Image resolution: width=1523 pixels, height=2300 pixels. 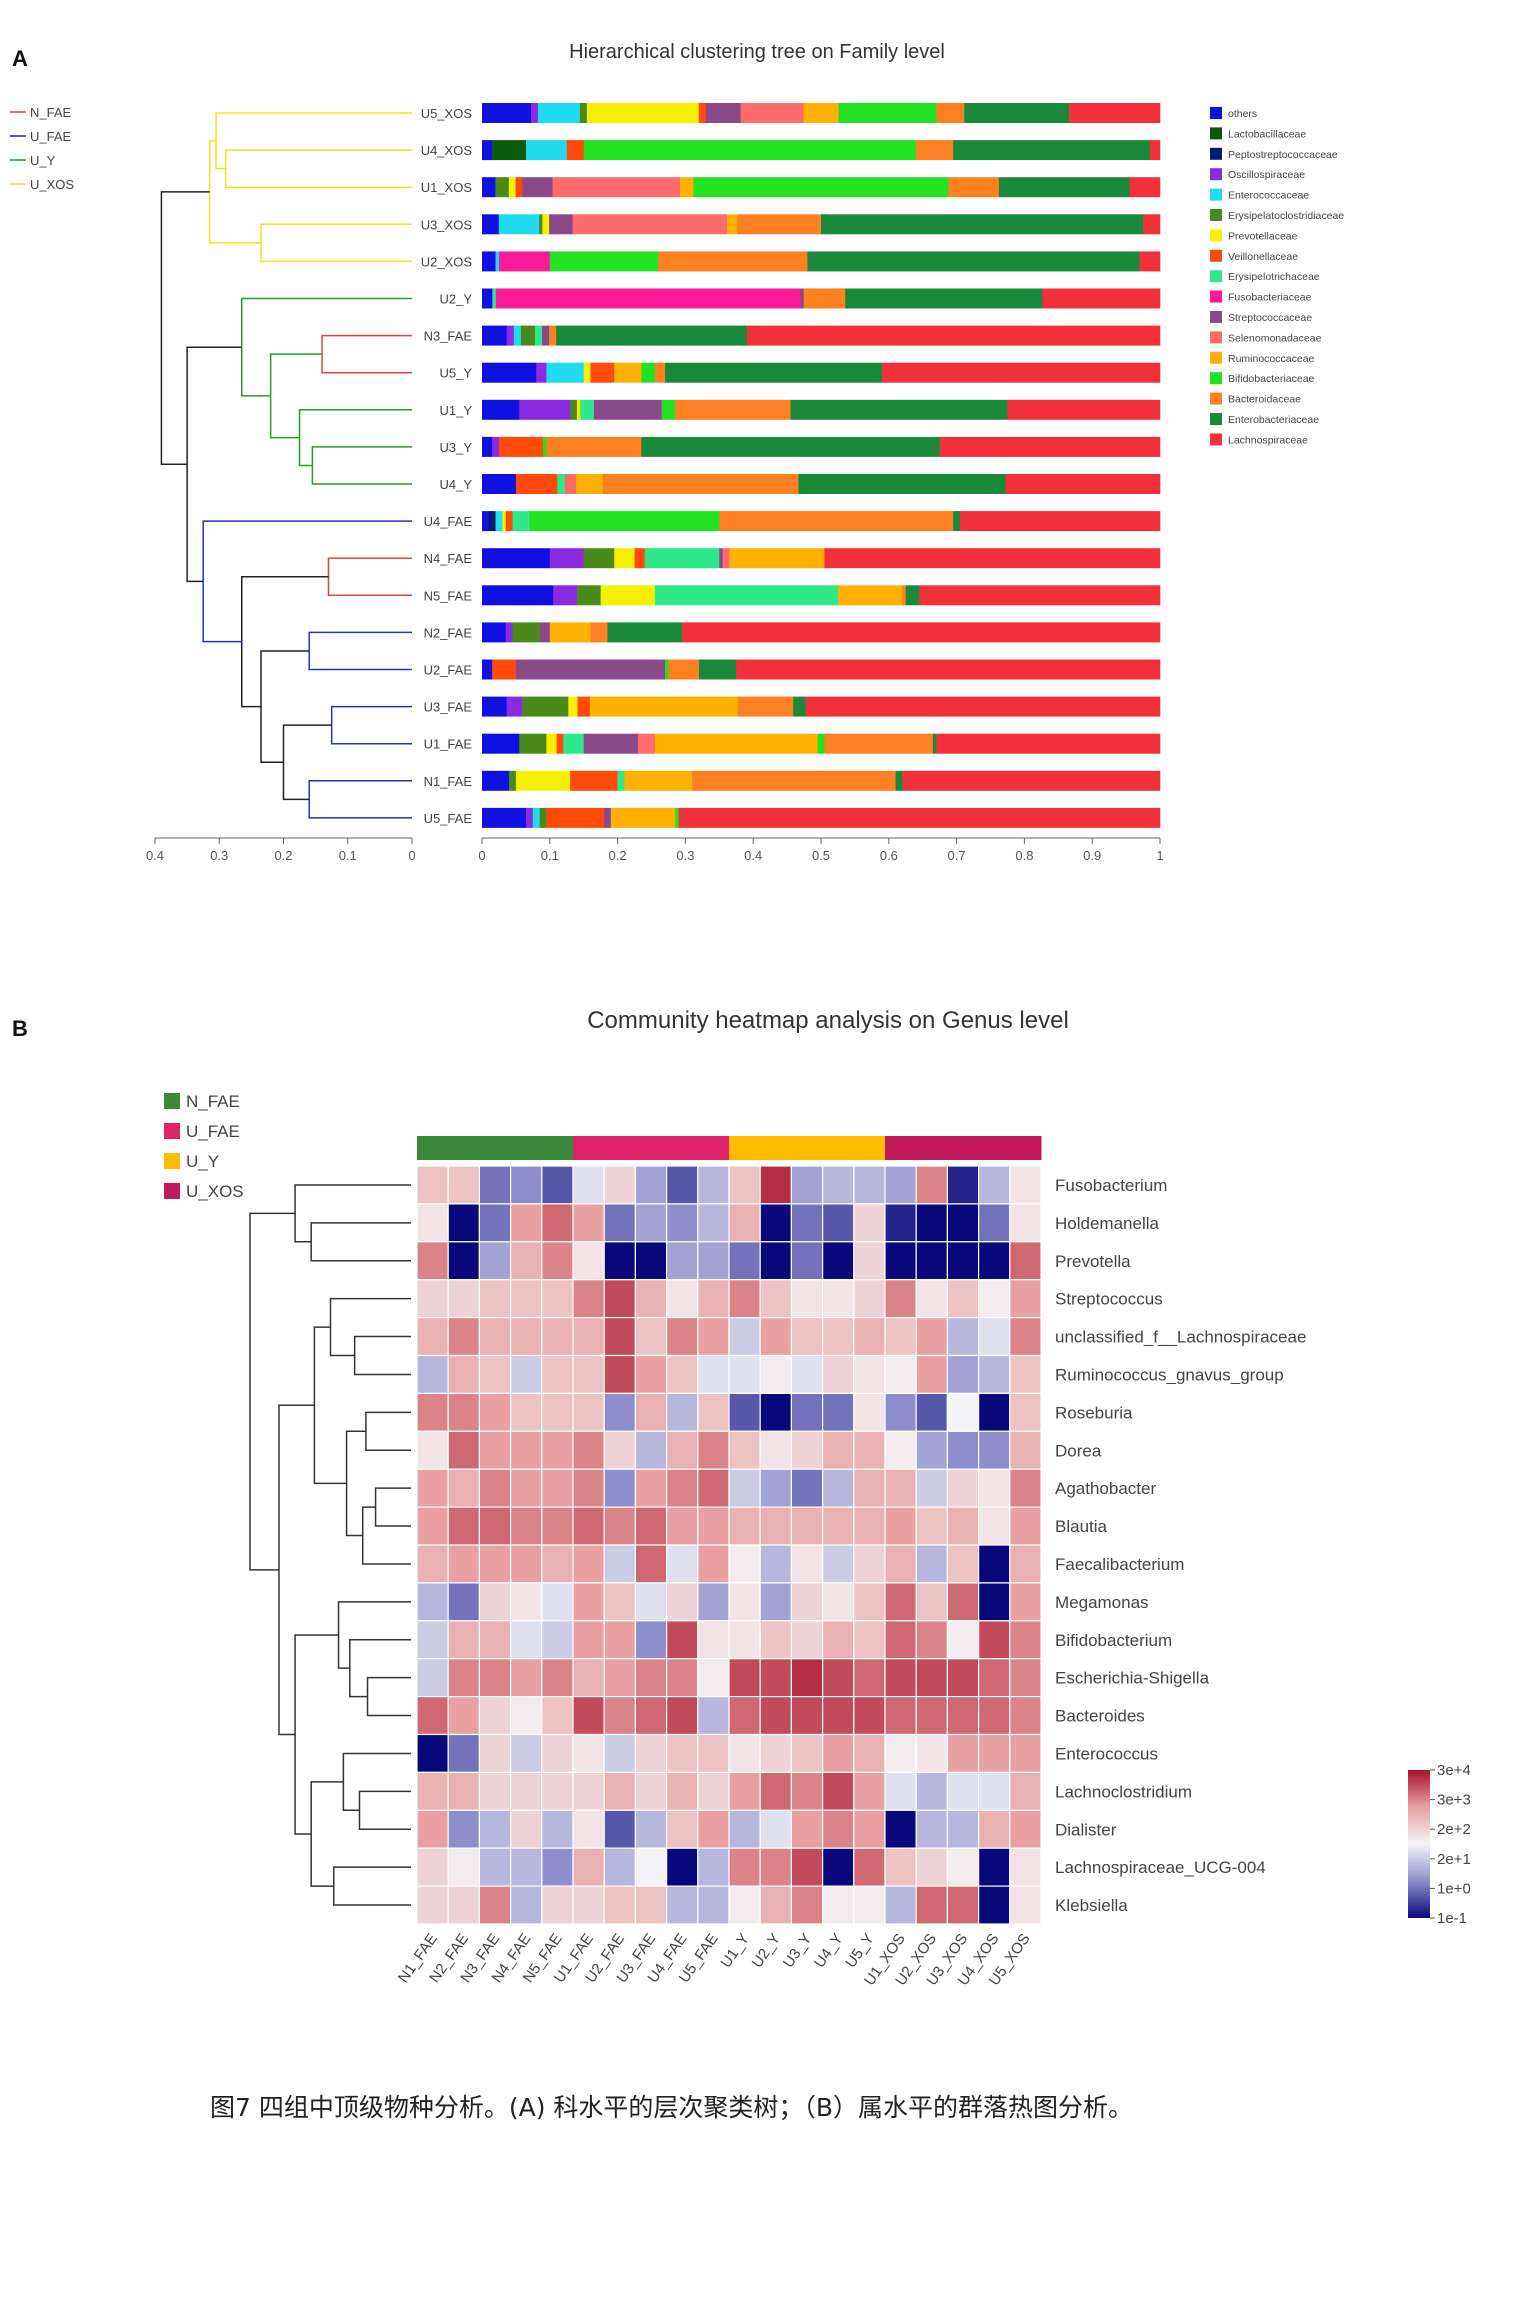 I want to click on heatmap-cell-Lachnoclostridium-N4_FAE, so click(x=526, y=1791).